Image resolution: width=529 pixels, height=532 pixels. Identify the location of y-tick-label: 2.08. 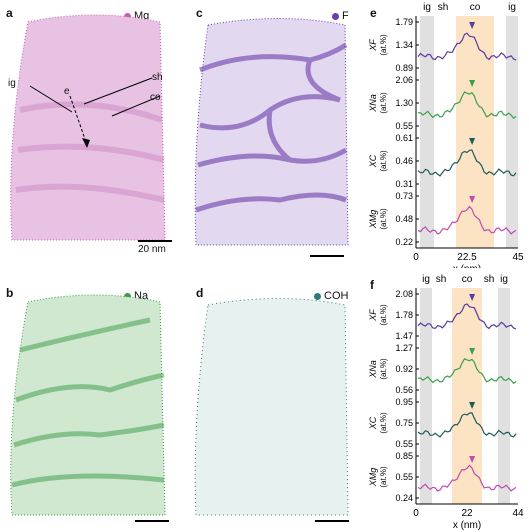
(404, 294).